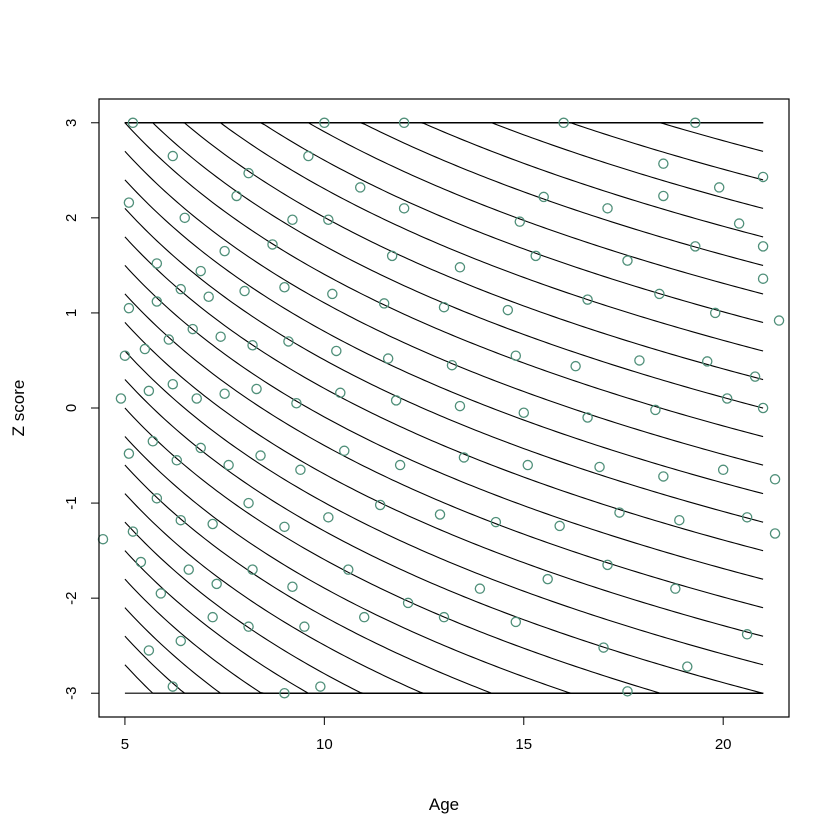 The height and width of the screenshot is (840, 840). What do you see at coordinates (71, 218) in the screenshot?
I see `y-tick-label: 2` at bounding box center [71, 218].